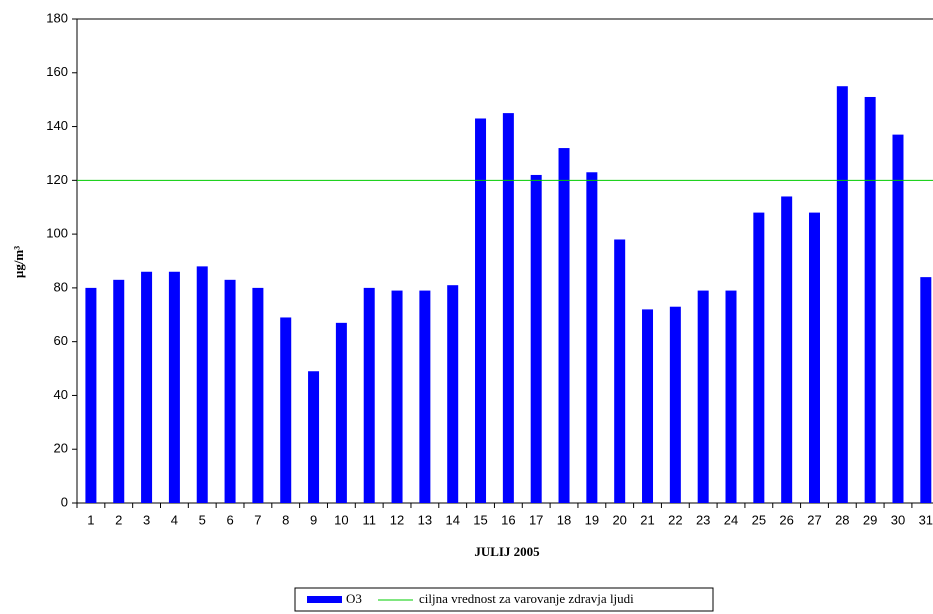 This screenshot has width=933, height=614. I want to click on y-tick-label: 180, so click(57, 17).